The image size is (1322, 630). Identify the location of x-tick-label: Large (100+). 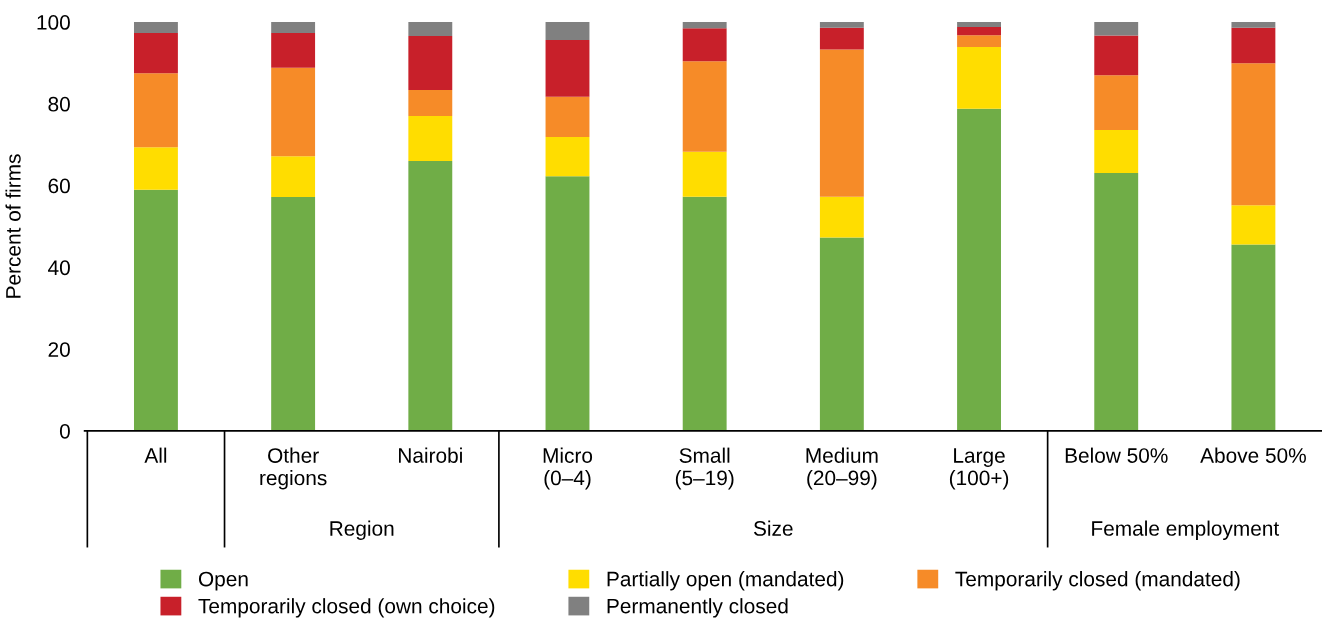
(979, 469).